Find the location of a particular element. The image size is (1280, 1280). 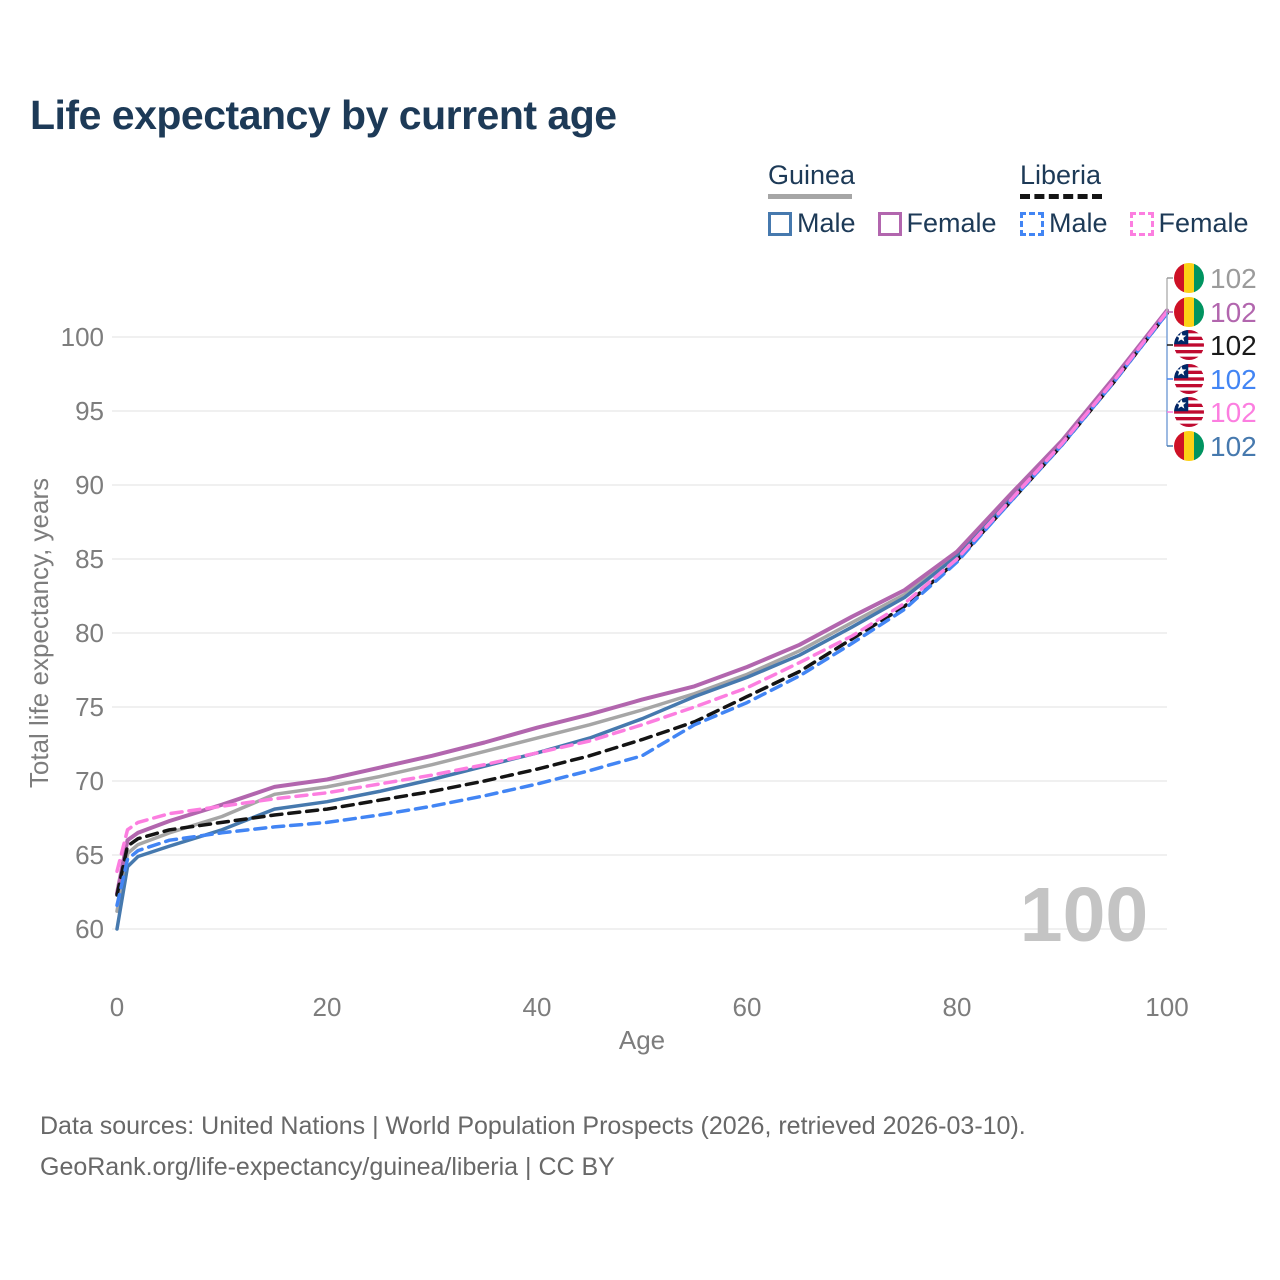

end-label-value-guinea_all: 102 is located at coordinates (1233, 278).